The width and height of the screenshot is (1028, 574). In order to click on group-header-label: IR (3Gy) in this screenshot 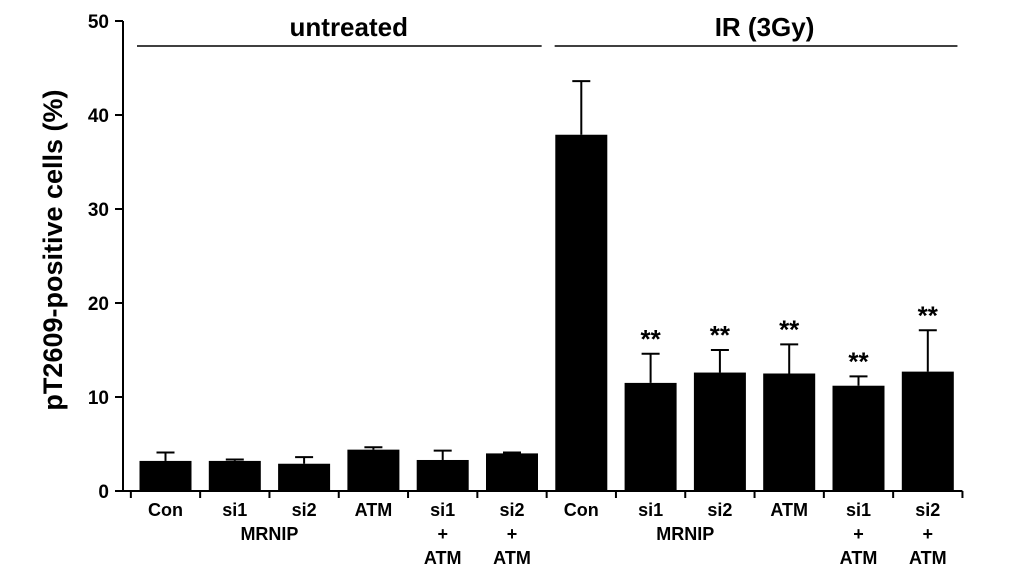, I will do `click(765, 27)`.